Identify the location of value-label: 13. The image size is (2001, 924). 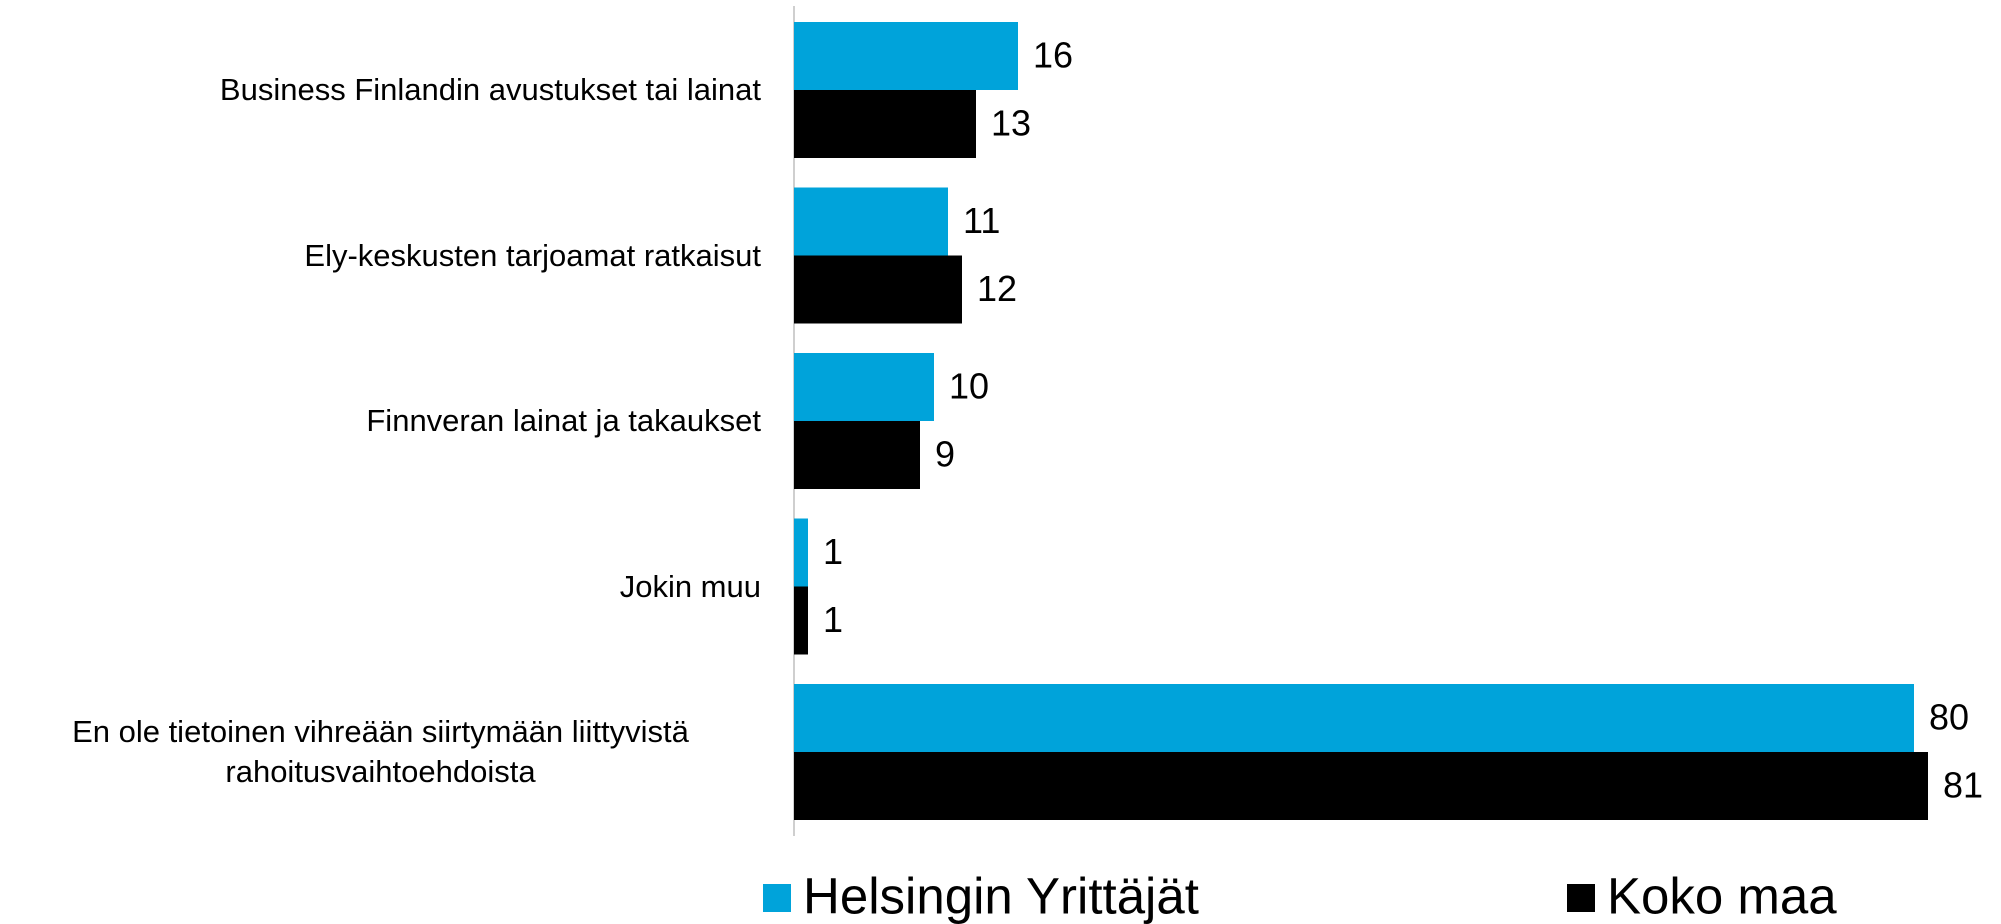
(1011, 123).